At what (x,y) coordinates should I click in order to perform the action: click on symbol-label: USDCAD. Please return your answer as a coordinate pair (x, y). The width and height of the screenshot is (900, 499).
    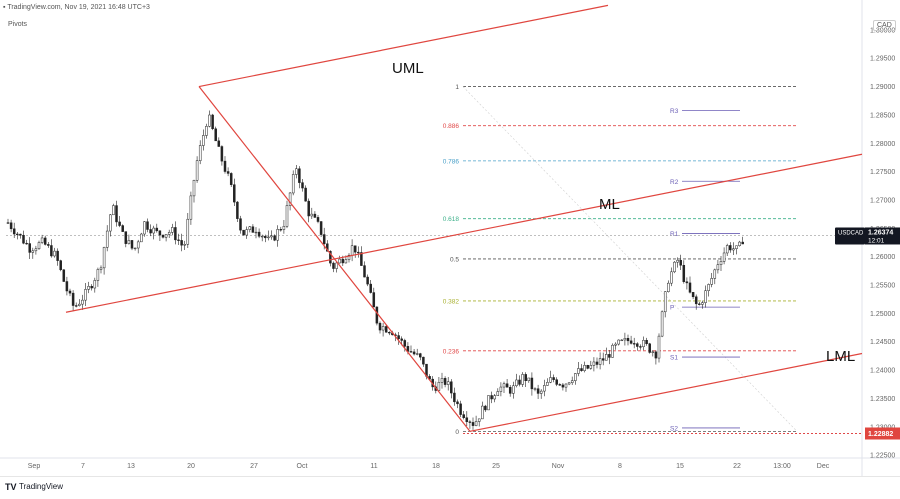
    Looking at the image, I should click on (851, 233).